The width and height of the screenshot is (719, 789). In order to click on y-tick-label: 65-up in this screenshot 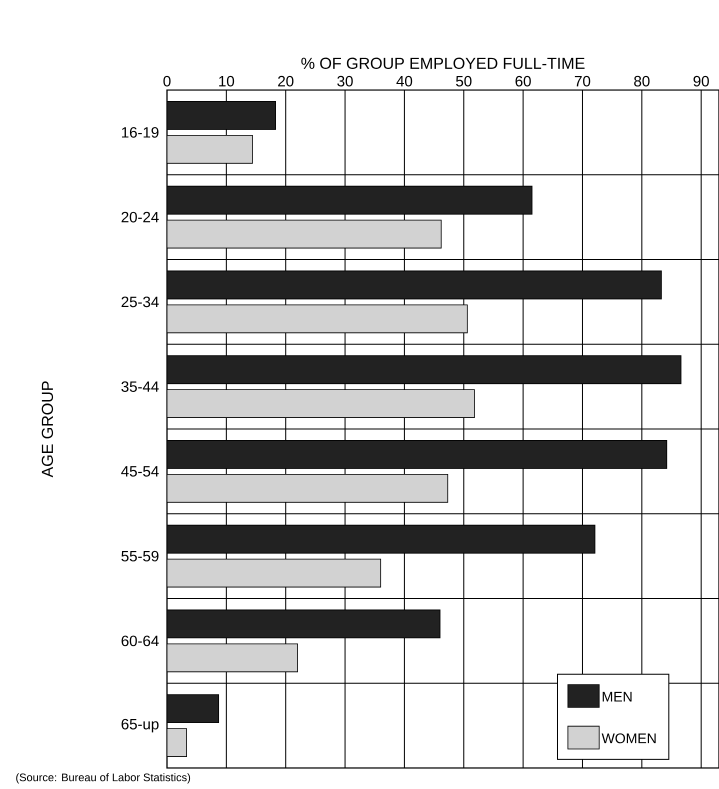, I will do `click(140, 725)`.